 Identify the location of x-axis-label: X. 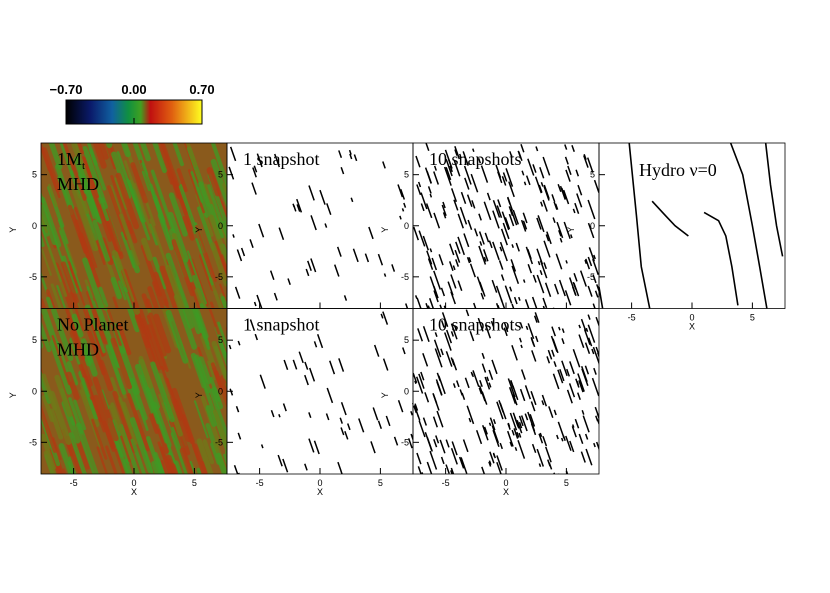
(506, 492).